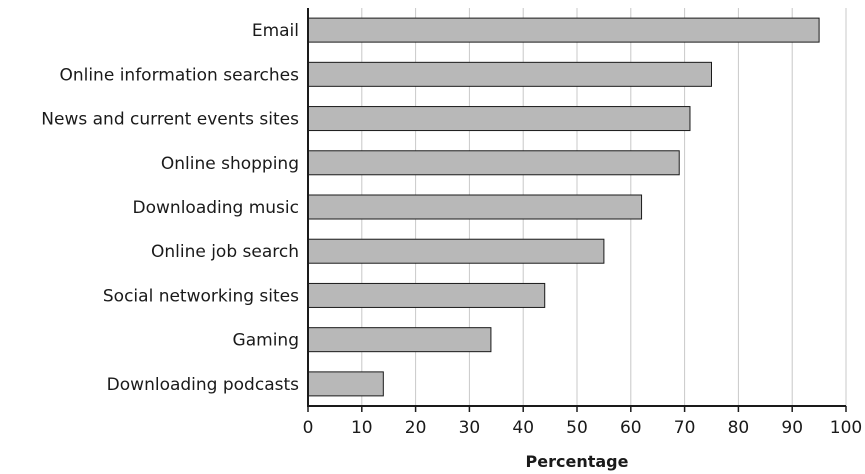 The image size is (865, 474). What do you see at coordinates (308, 428) in the screenshot?
I see `x-tick-label: 0` at bounding box center [308, 428].